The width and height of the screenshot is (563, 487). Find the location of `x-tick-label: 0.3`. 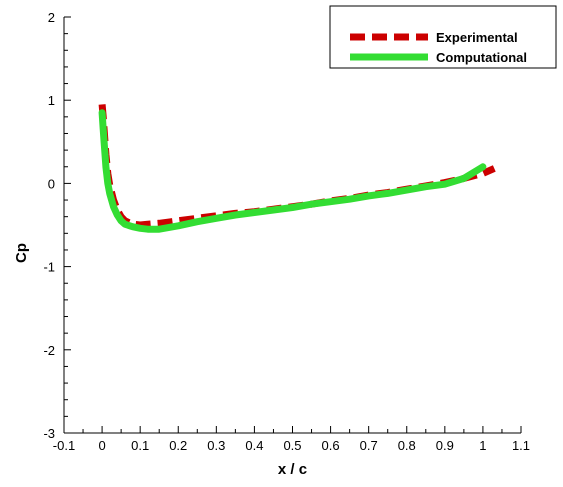

x-tick-label: 0.3 is located at coordinates (216, 445).